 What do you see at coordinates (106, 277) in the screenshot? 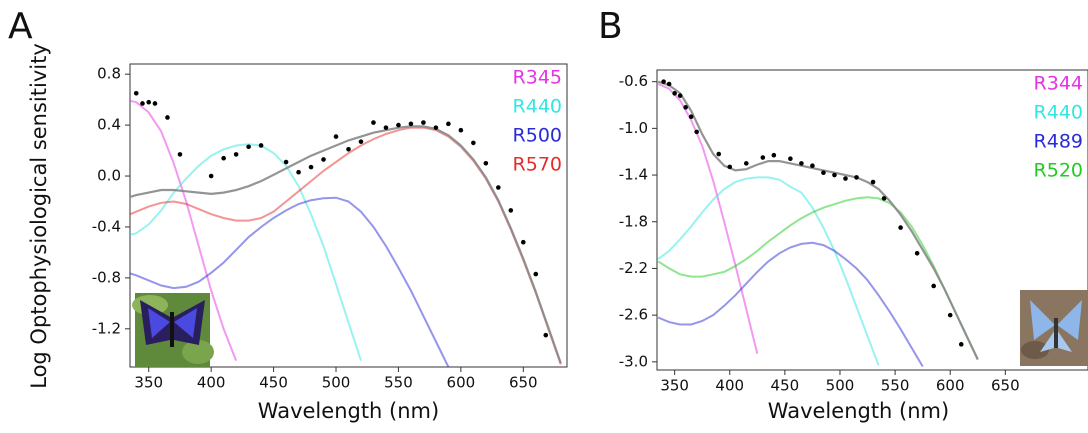
I see `y-tick-label: -0.8` at bounding box center [106, 277].